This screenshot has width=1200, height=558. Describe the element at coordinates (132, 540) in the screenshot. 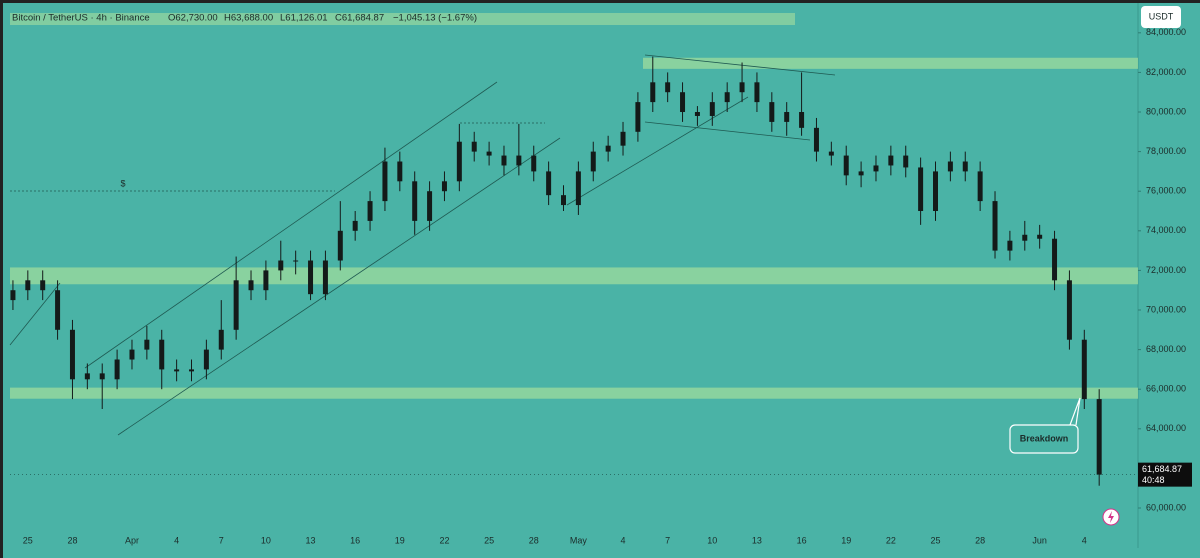

I see `x-tick-label: Apr` at that location.